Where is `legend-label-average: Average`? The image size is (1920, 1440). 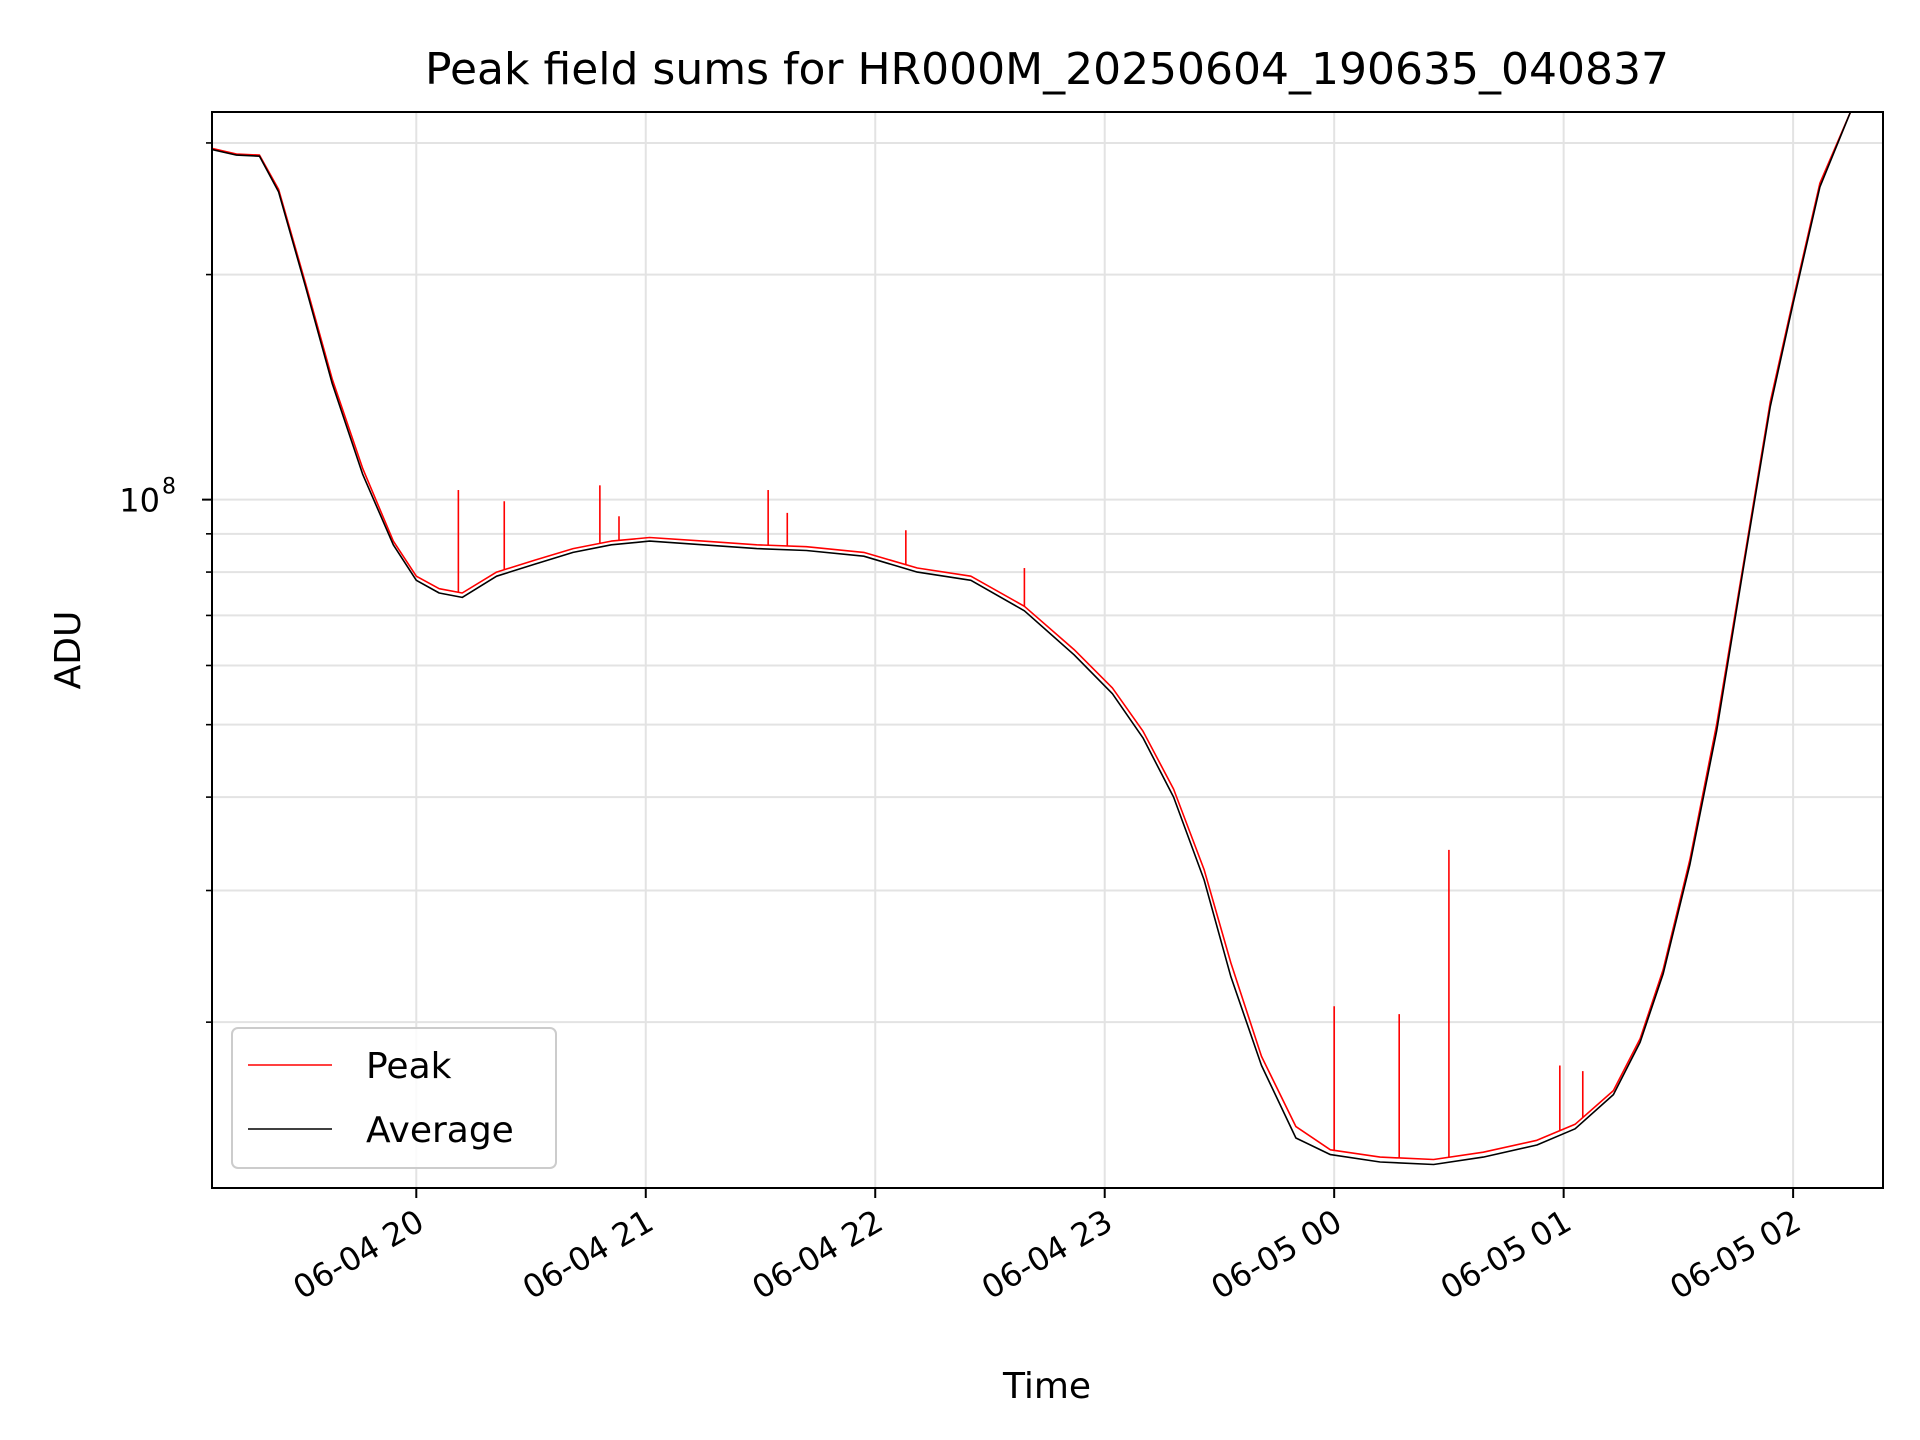
legend-label-average: Average is located at coordinates (440, 1130).